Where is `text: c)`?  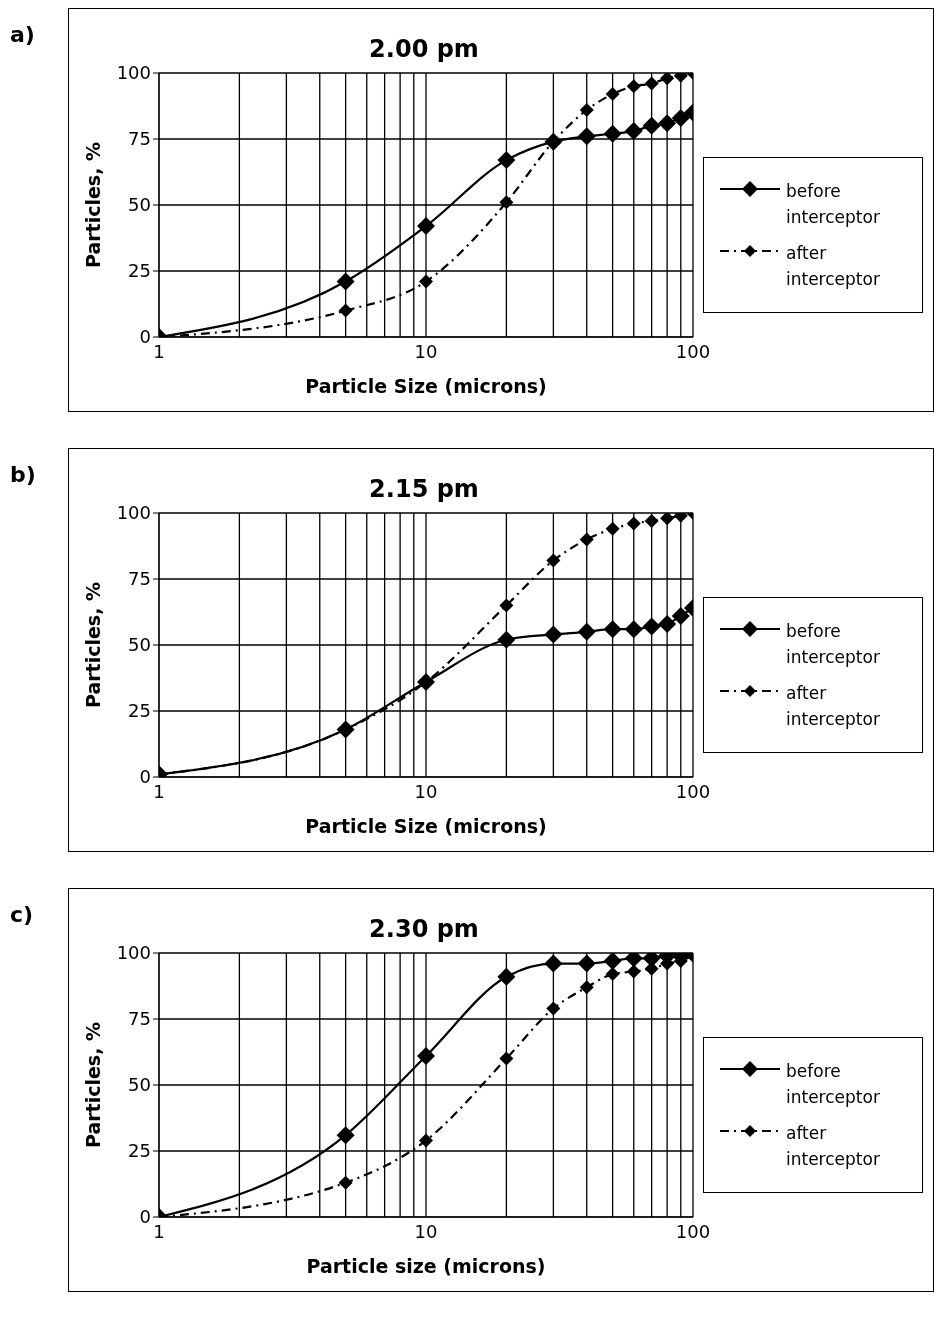 text: c) is located at coordinates (22, 914).